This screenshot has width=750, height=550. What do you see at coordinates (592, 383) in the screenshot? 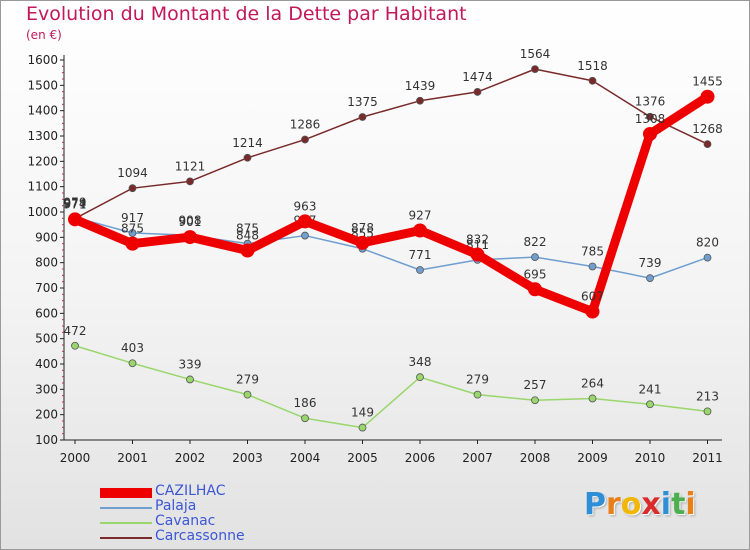
I see `data-label-cavanac: 264` at bounding box center [592, 383].